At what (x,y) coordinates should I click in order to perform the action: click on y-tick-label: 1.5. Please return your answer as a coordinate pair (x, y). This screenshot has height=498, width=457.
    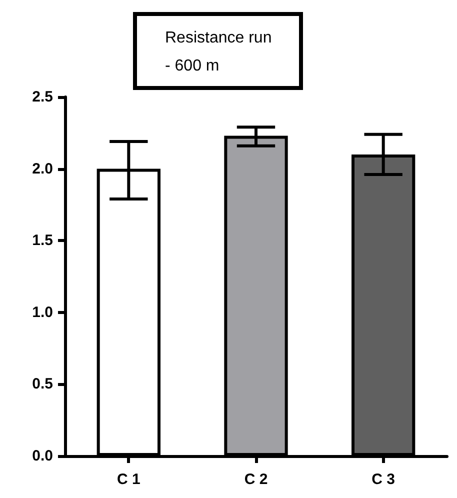
    Looking at the image, I should click on (42, 241).